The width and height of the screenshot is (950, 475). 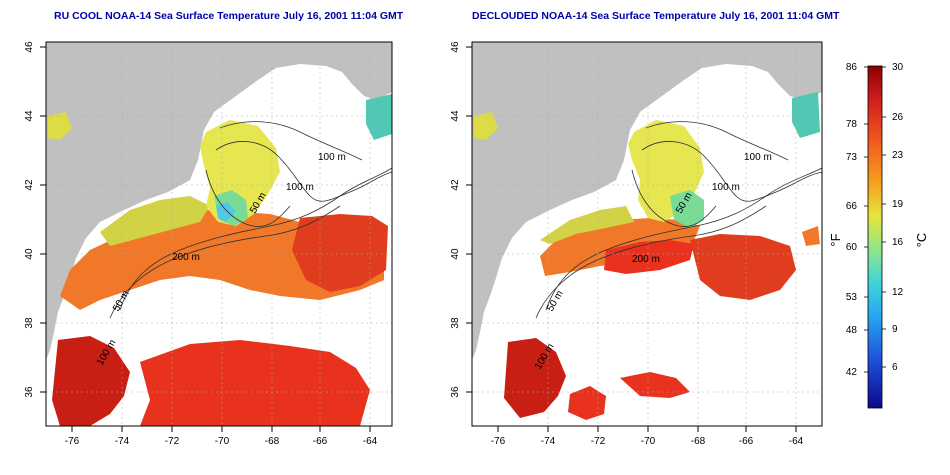 I want to click on left-contour-label-100m-a: 100 m, so click(x=332, y=157).